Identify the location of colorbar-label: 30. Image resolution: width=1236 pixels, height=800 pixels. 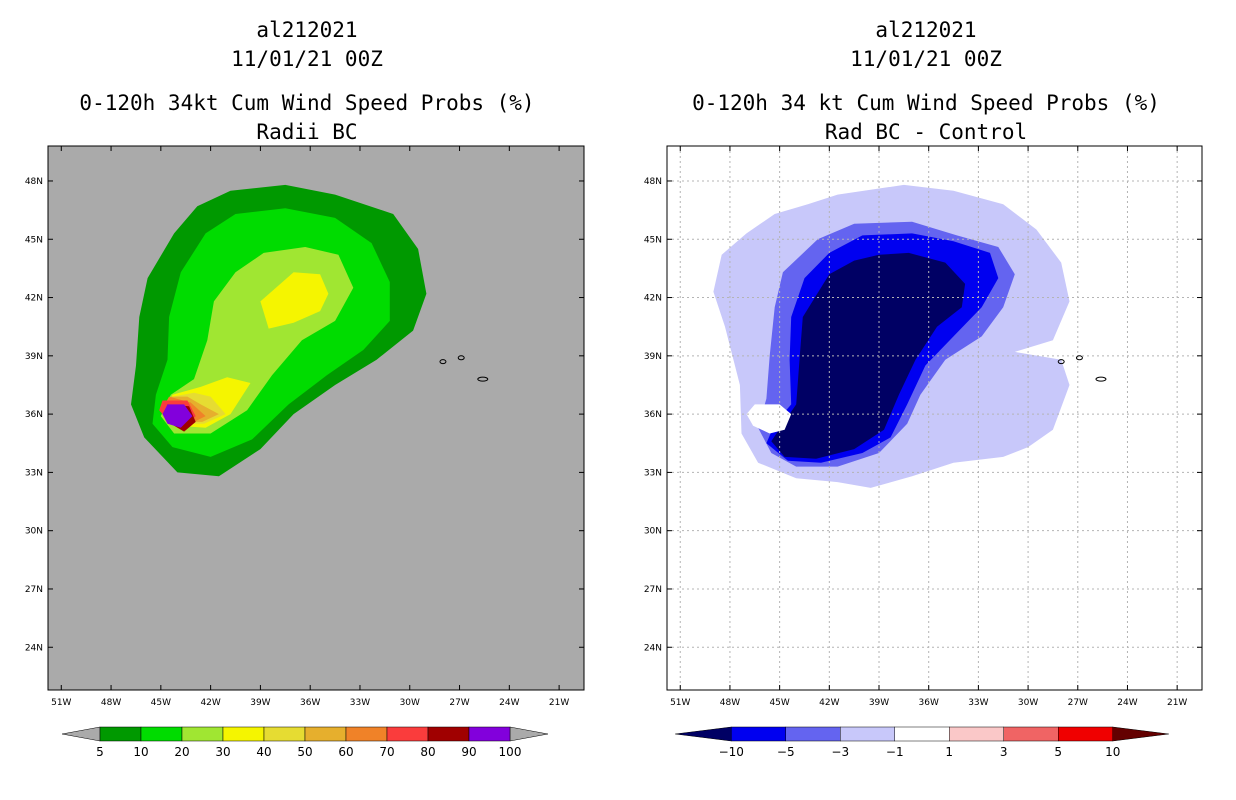
(222, 752).